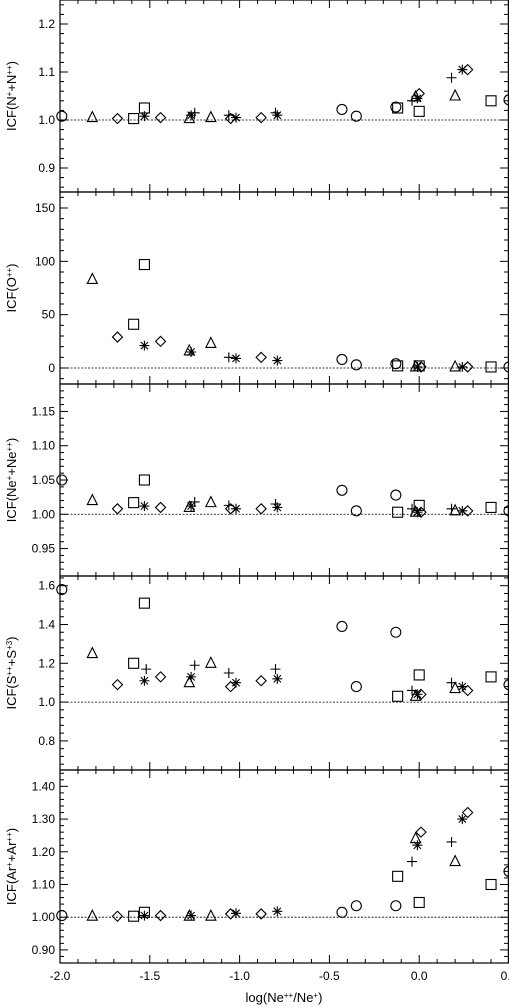 This screenshot has height=1008, width=509. Describe the element at coordinates (11, 287) in the screenshot. I see `y-axis-label-o: ICF(O++)` at that location.